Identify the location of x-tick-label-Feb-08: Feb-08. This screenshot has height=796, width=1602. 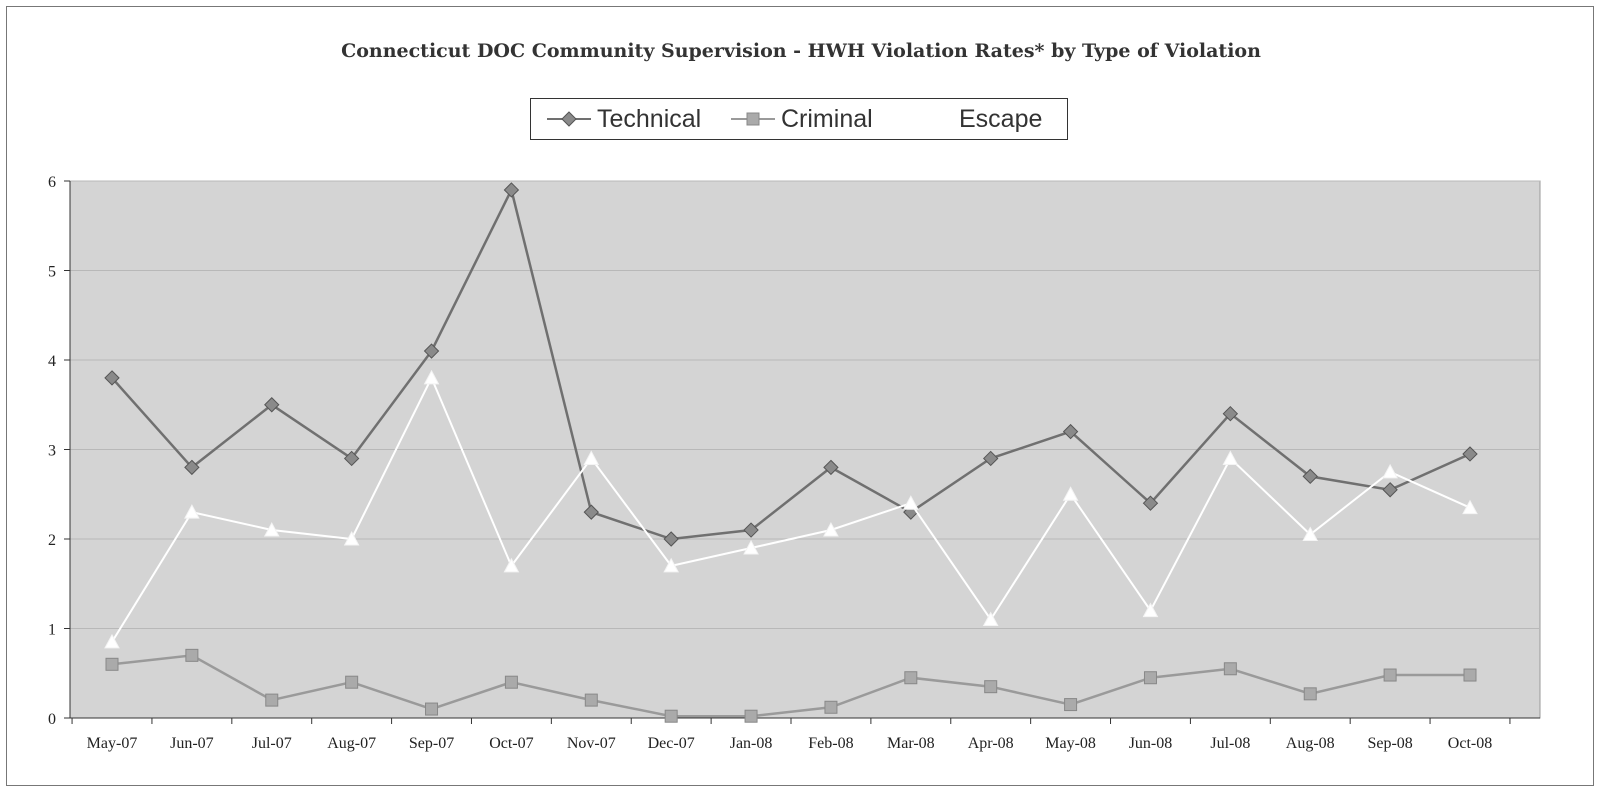
(830, 743).